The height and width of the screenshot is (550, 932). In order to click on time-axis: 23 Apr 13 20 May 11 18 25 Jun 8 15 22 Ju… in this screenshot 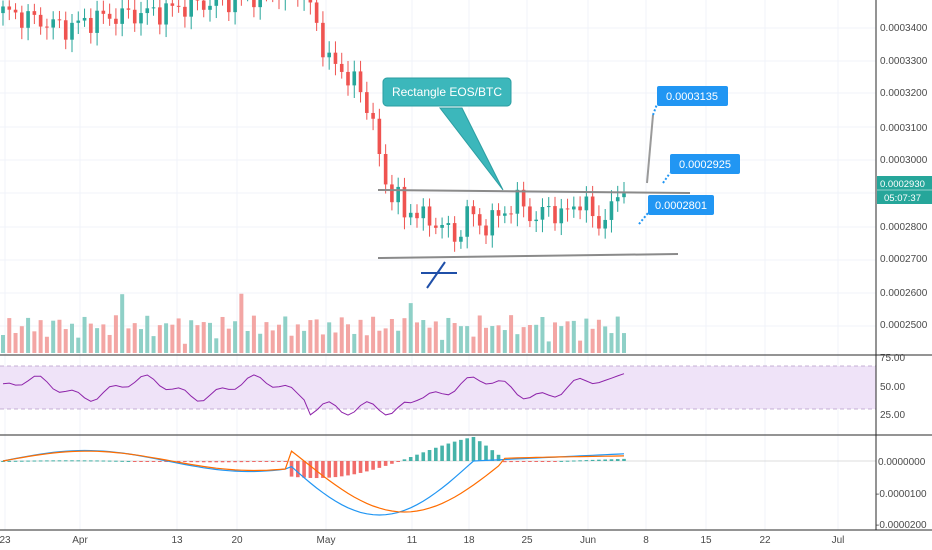, I will do `click(422, 540)`.